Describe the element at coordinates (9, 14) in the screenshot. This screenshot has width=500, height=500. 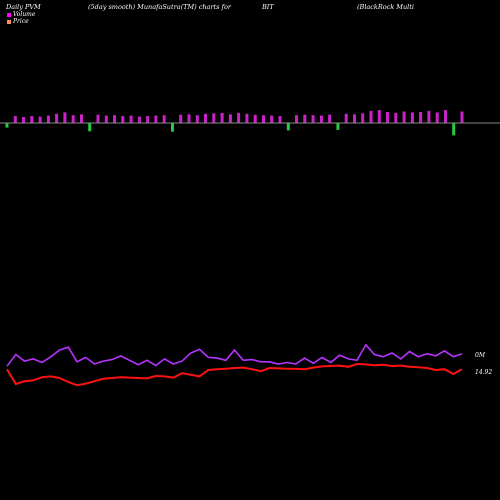
I see `legend-volume-swatch` at that location.